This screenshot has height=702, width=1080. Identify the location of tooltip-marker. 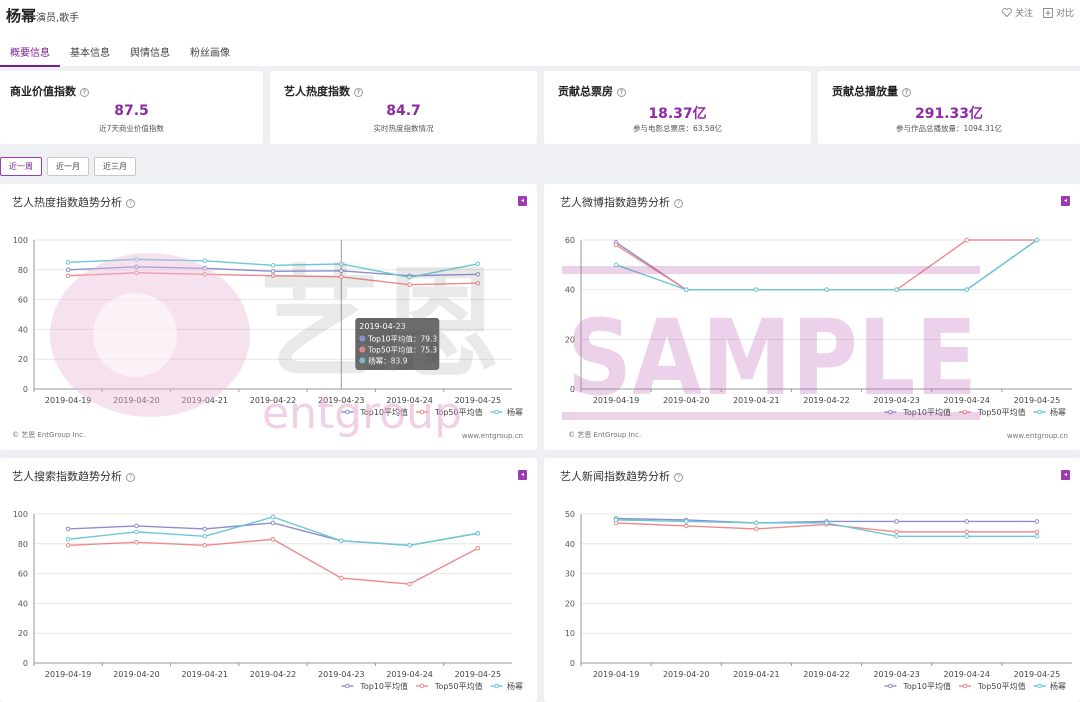
(362, 338).